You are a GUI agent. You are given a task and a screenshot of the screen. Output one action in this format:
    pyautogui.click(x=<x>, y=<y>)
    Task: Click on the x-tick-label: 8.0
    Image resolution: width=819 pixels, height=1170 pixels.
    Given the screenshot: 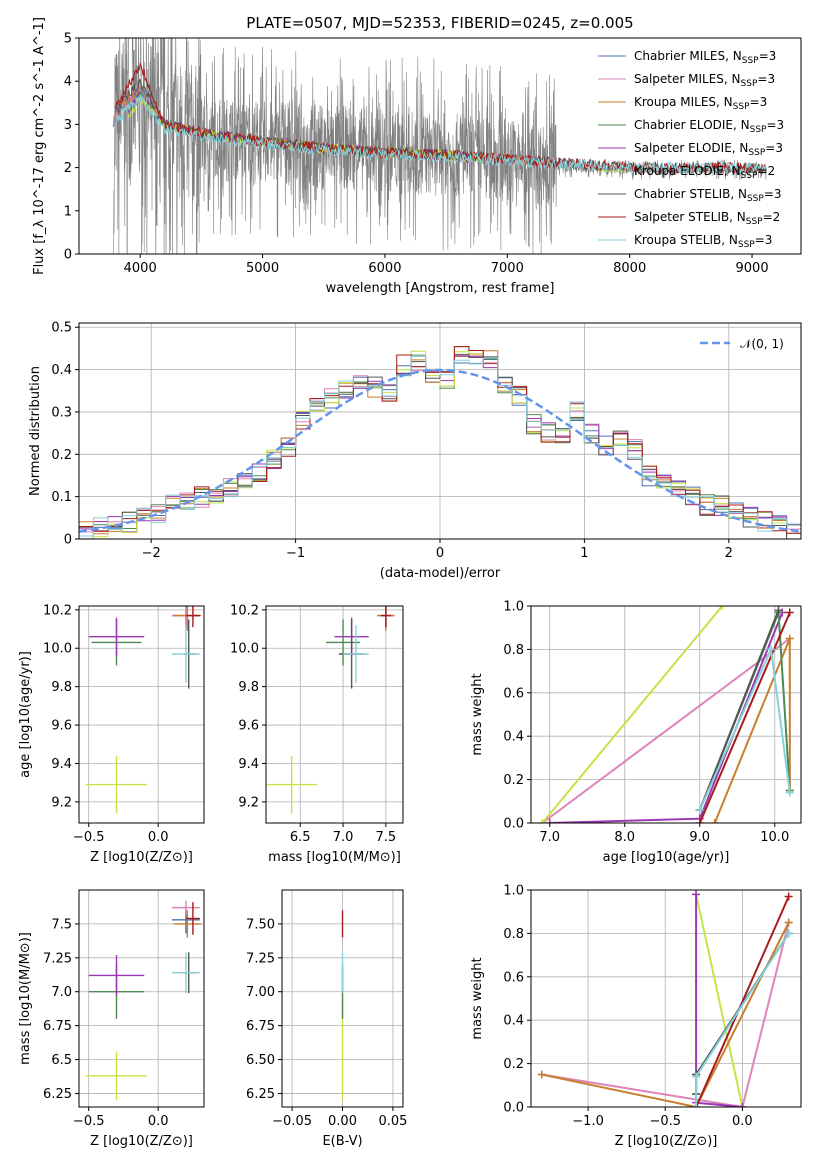 What is the action you would take?
    pyautogui.click(x=624, y=837)
    